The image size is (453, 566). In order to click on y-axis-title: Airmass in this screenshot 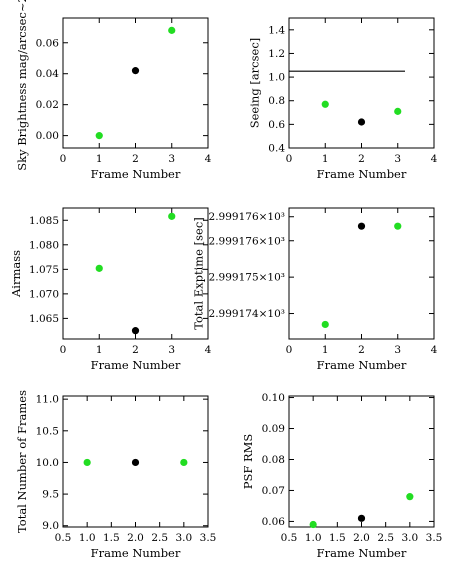, I will do `click(16, 274)`.